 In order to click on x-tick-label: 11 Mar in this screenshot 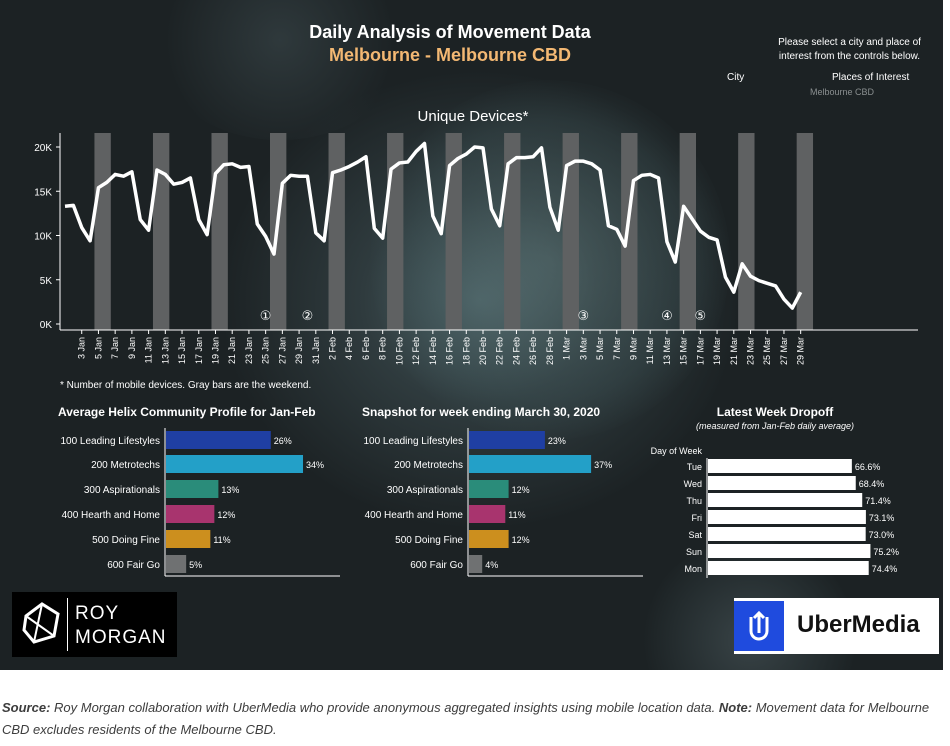, I will do `click(650, 350)`.